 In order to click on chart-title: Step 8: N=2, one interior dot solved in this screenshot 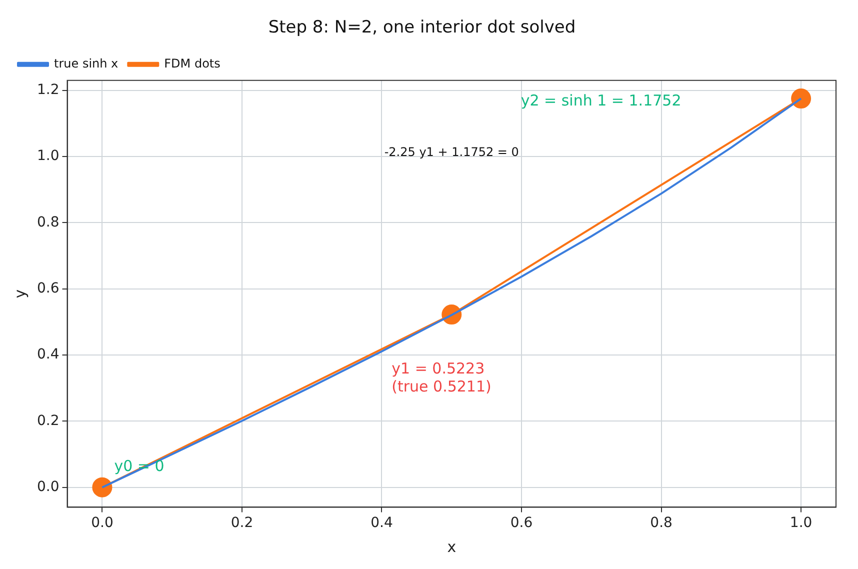, I will do `click(422, 28)`.